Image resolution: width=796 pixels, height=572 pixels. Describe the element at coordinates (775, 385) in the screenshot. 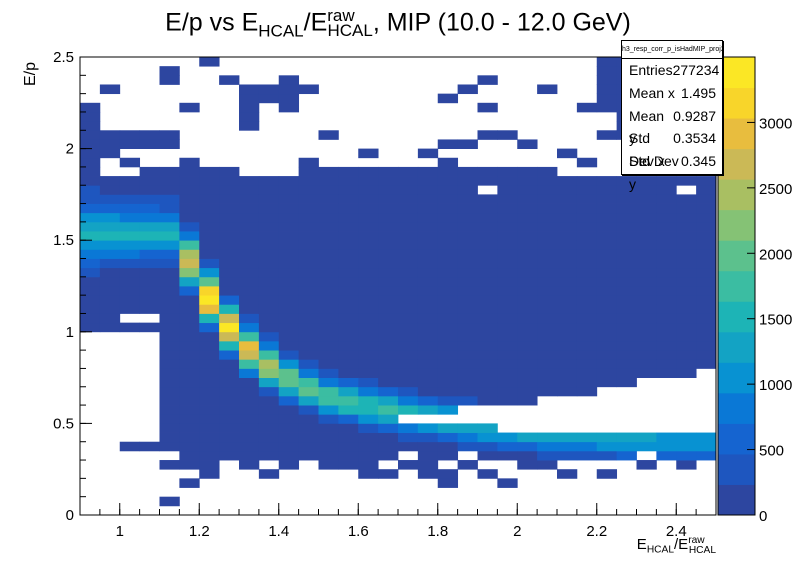

I see `z-tick-label: 1000` at that location.